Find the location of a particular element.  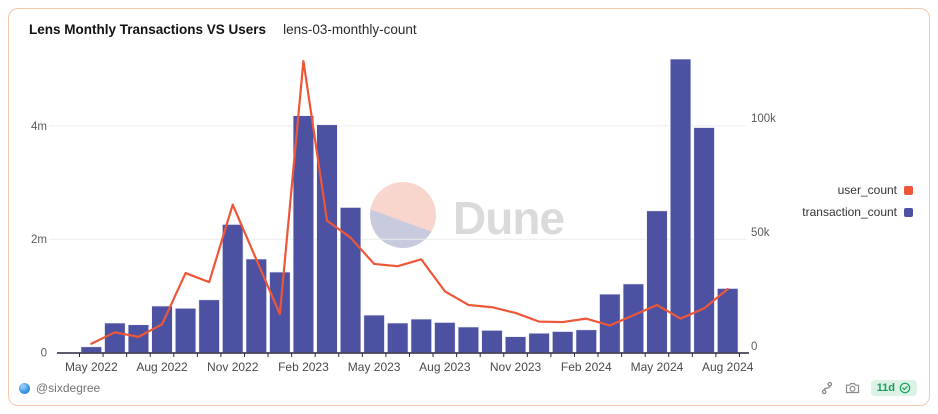

author-link: @sixdegree is located at coordinates (59, 388).